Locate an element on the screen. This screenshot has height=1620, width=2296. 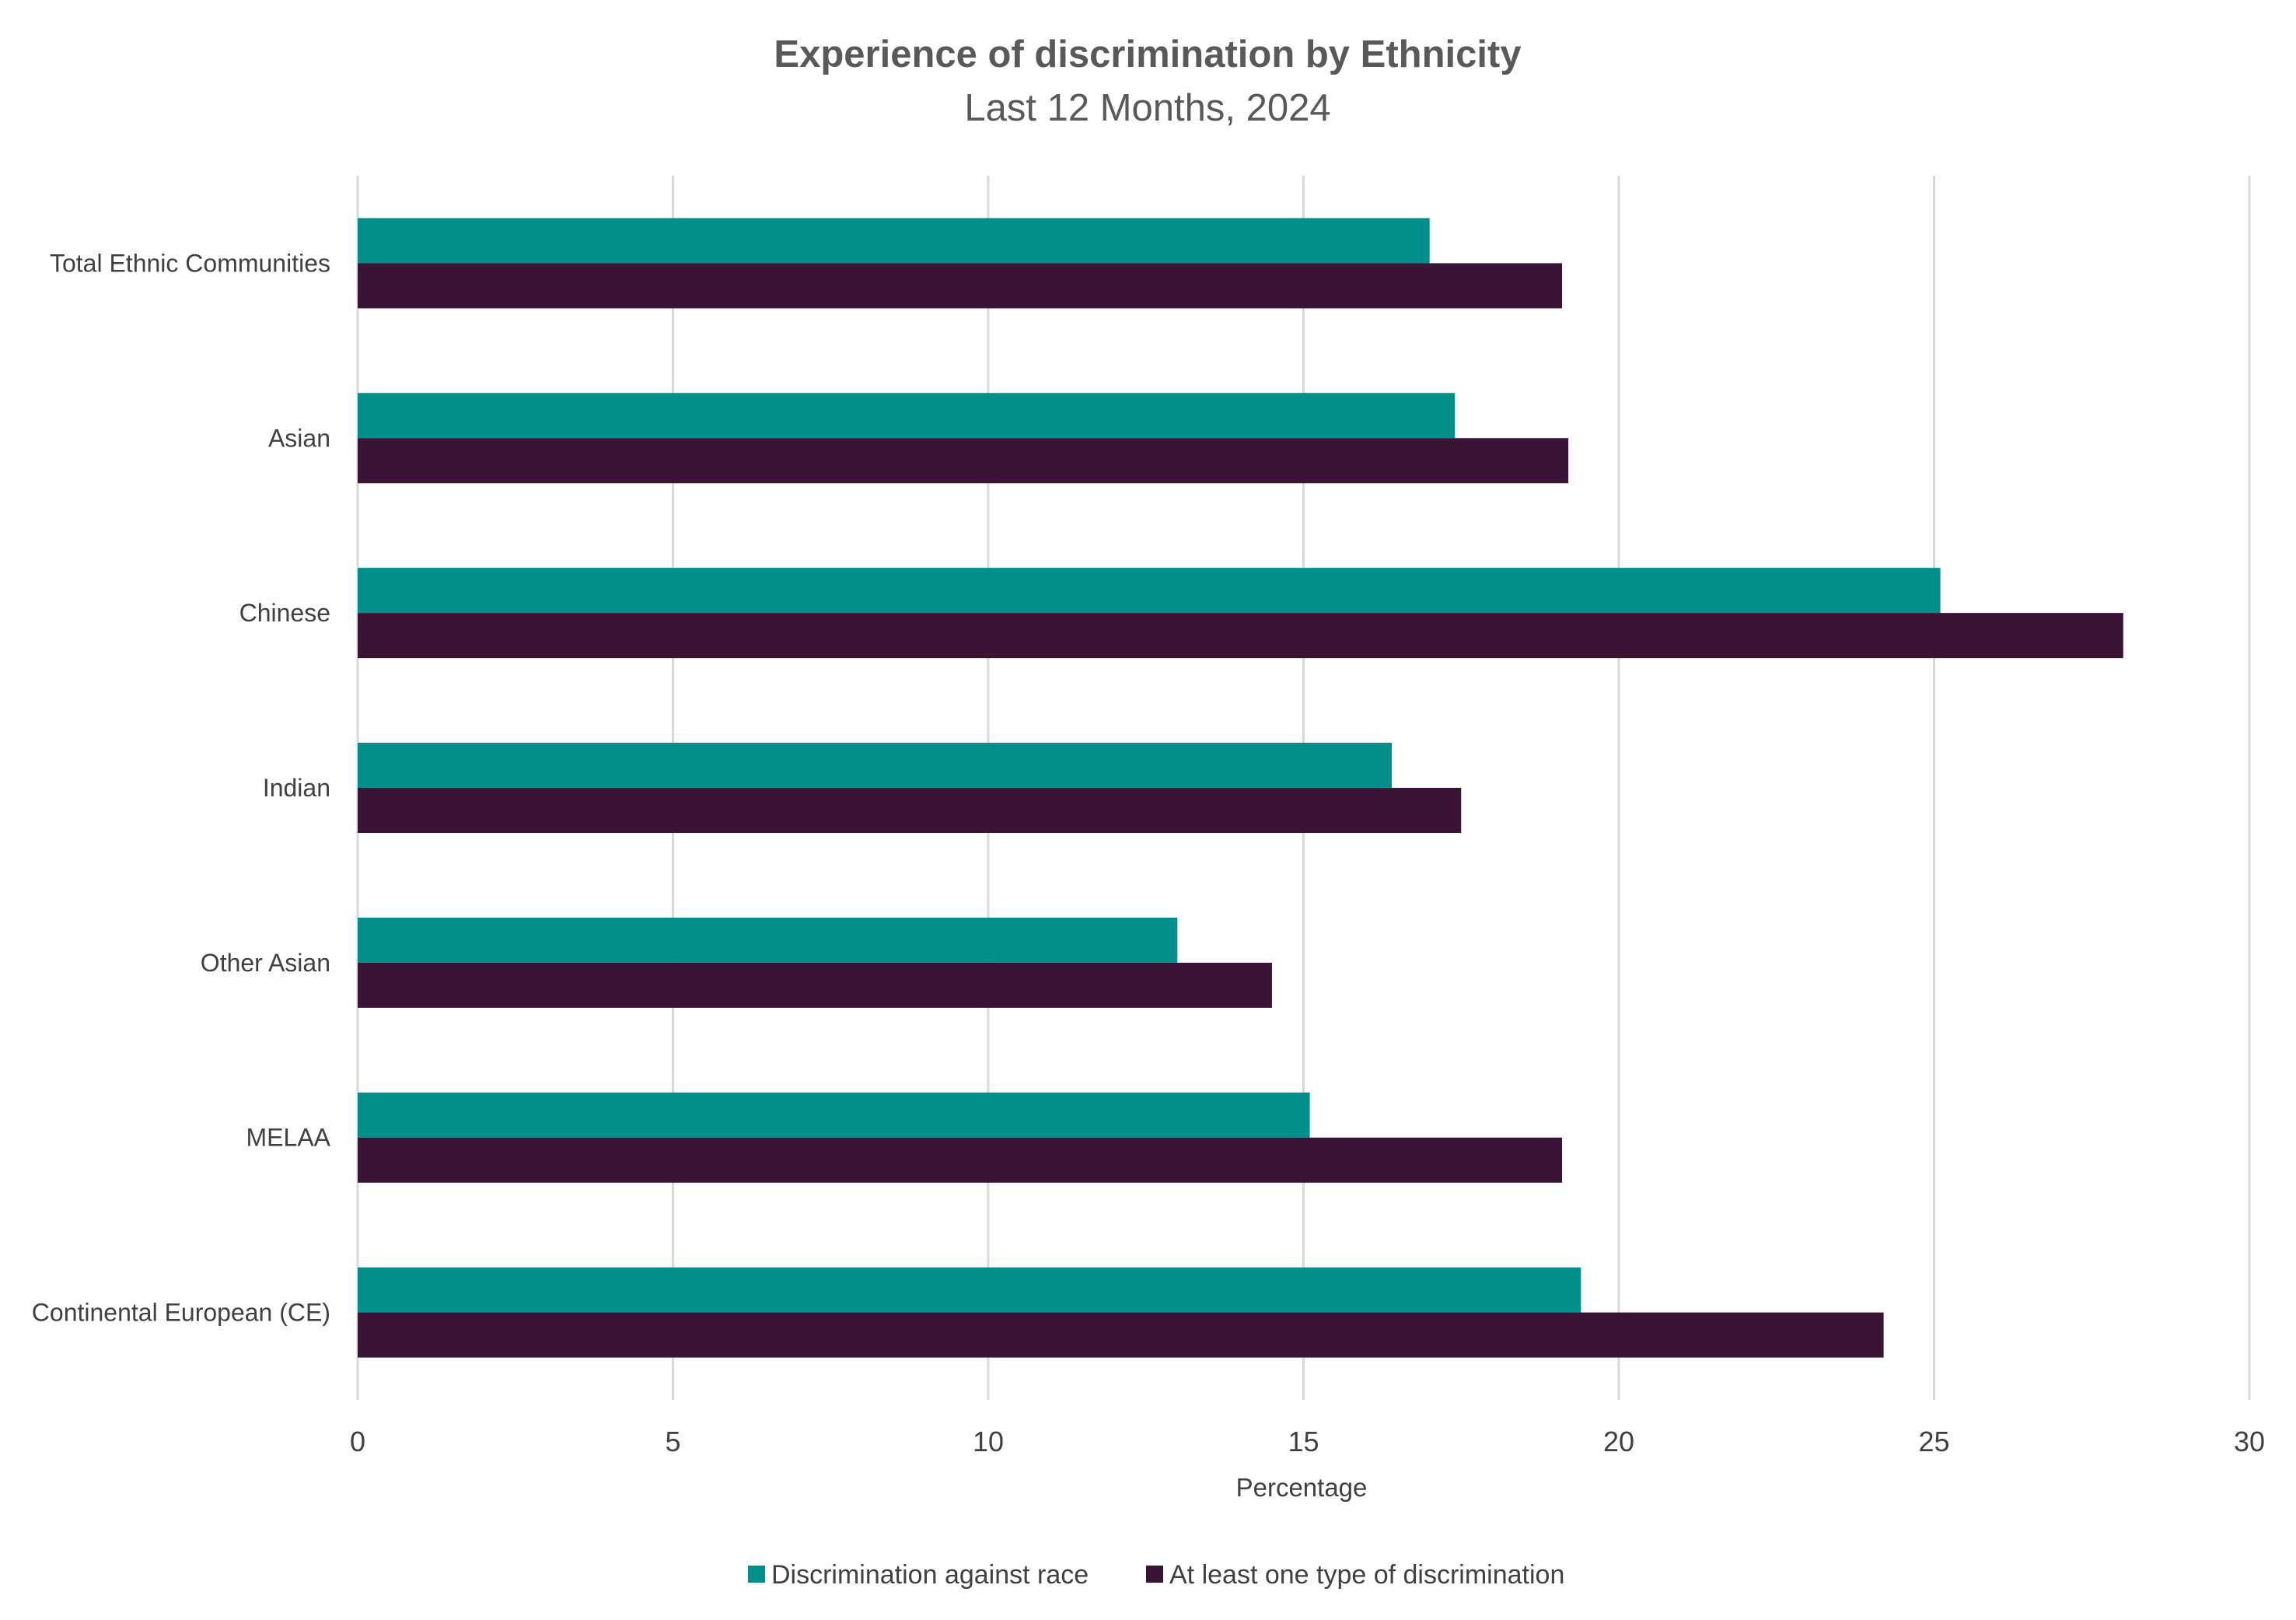
legend-label: At least one type of discrimination is located at coordinates (1366, 1575).